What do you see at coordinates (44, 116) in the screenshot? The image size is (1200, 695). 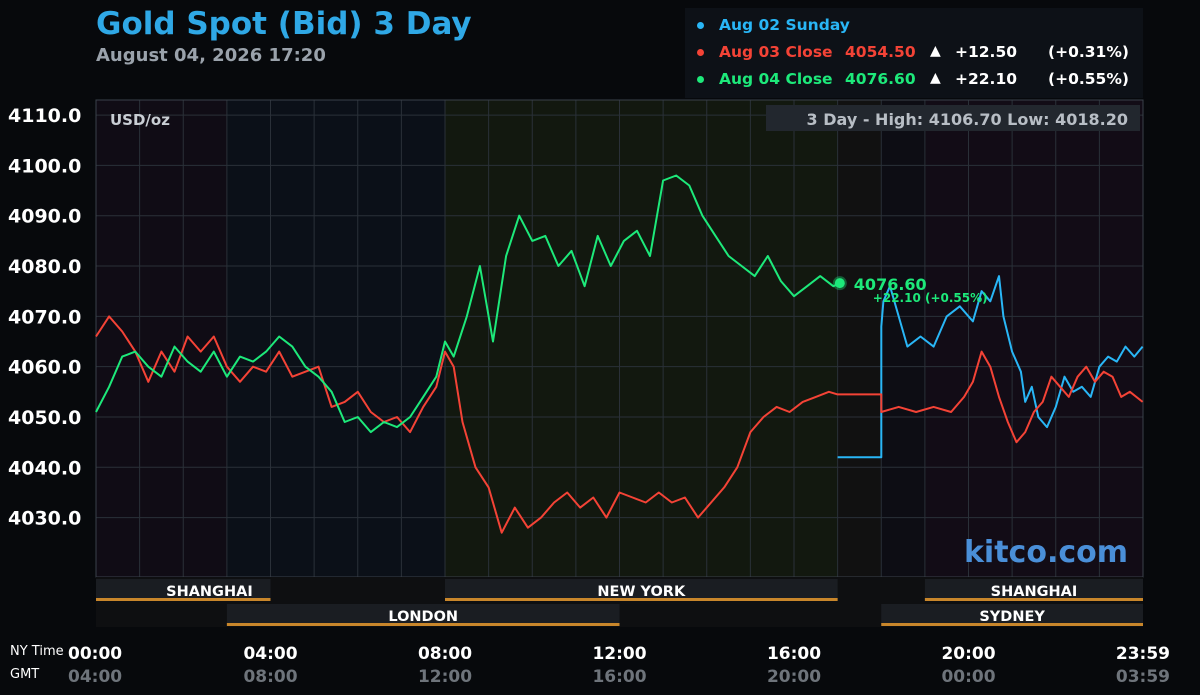 I see `y-tick-label: 4110.0` at bounding box center [44, 116].